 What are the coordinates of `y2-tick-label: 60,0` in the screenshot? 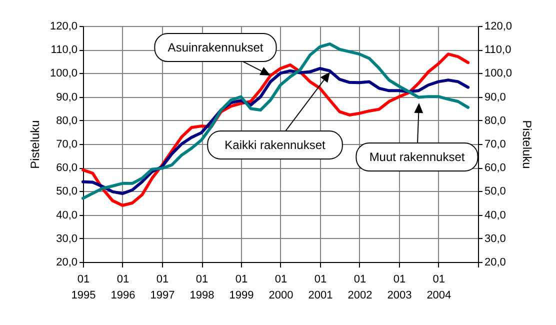 It's located at (495, 168).